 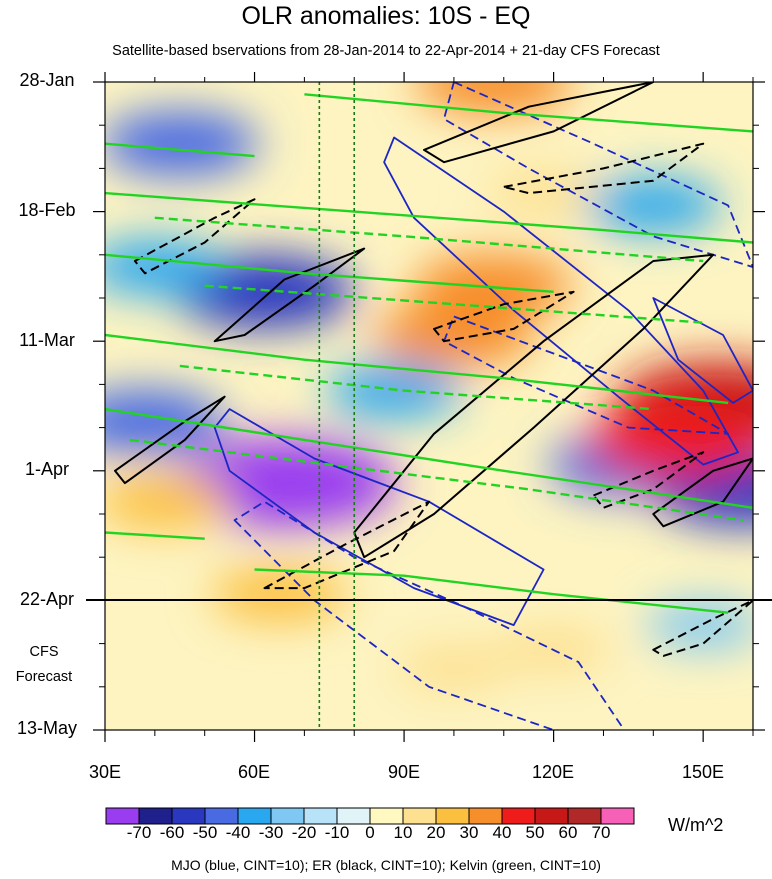 I want to click on x-tick-label-120e: 120E, so click(x=553, y=772).